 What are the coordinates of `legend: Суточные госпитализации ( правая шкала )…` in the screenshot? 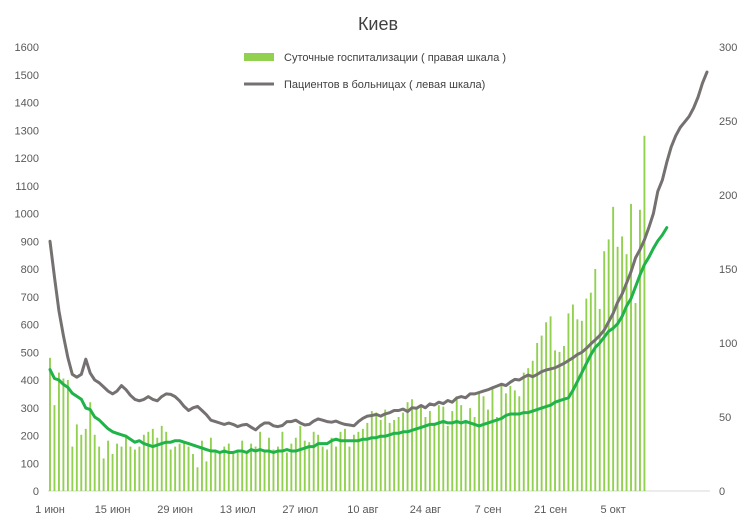 It's located at (375, 71).